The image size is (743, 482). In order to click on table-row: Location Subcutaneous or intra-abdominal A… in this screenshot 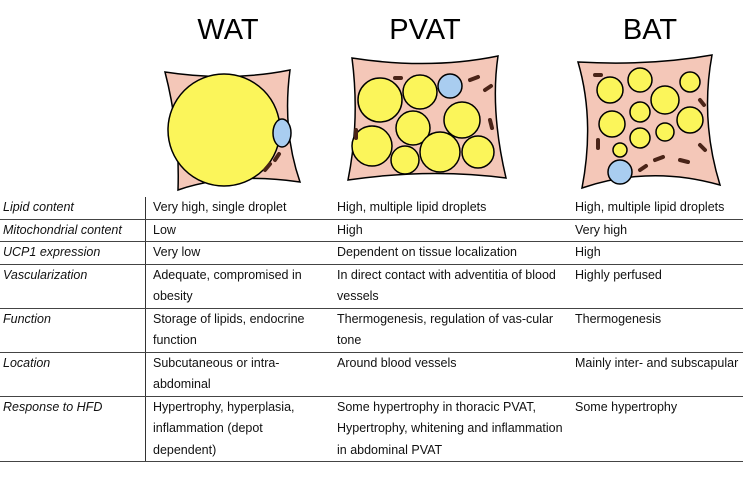, I will do `click(371, 374)`.